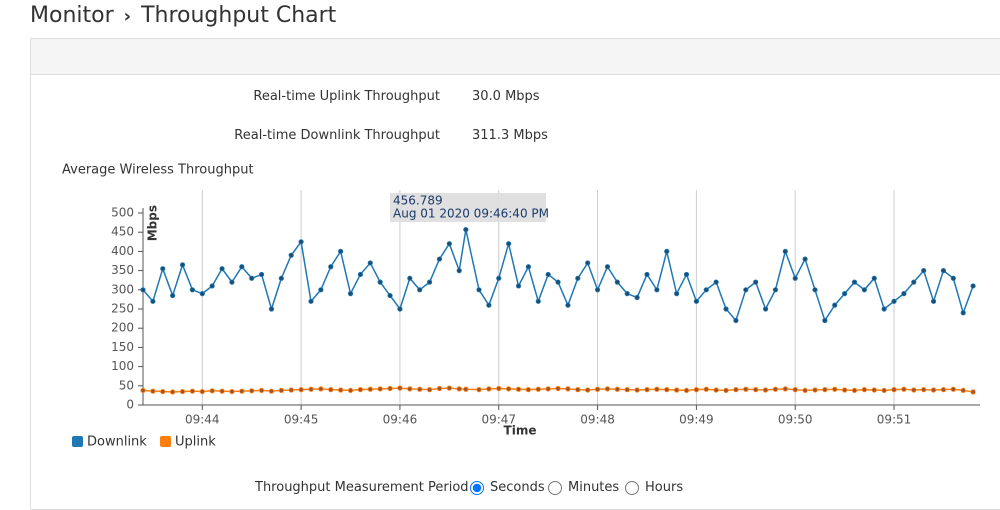 The width and height of the screenshot is (1000, 510). Describe the element at coordinates (346, 96) in the screenshot. I see `stat-label: Real-time Uplink Throughput` at that location.